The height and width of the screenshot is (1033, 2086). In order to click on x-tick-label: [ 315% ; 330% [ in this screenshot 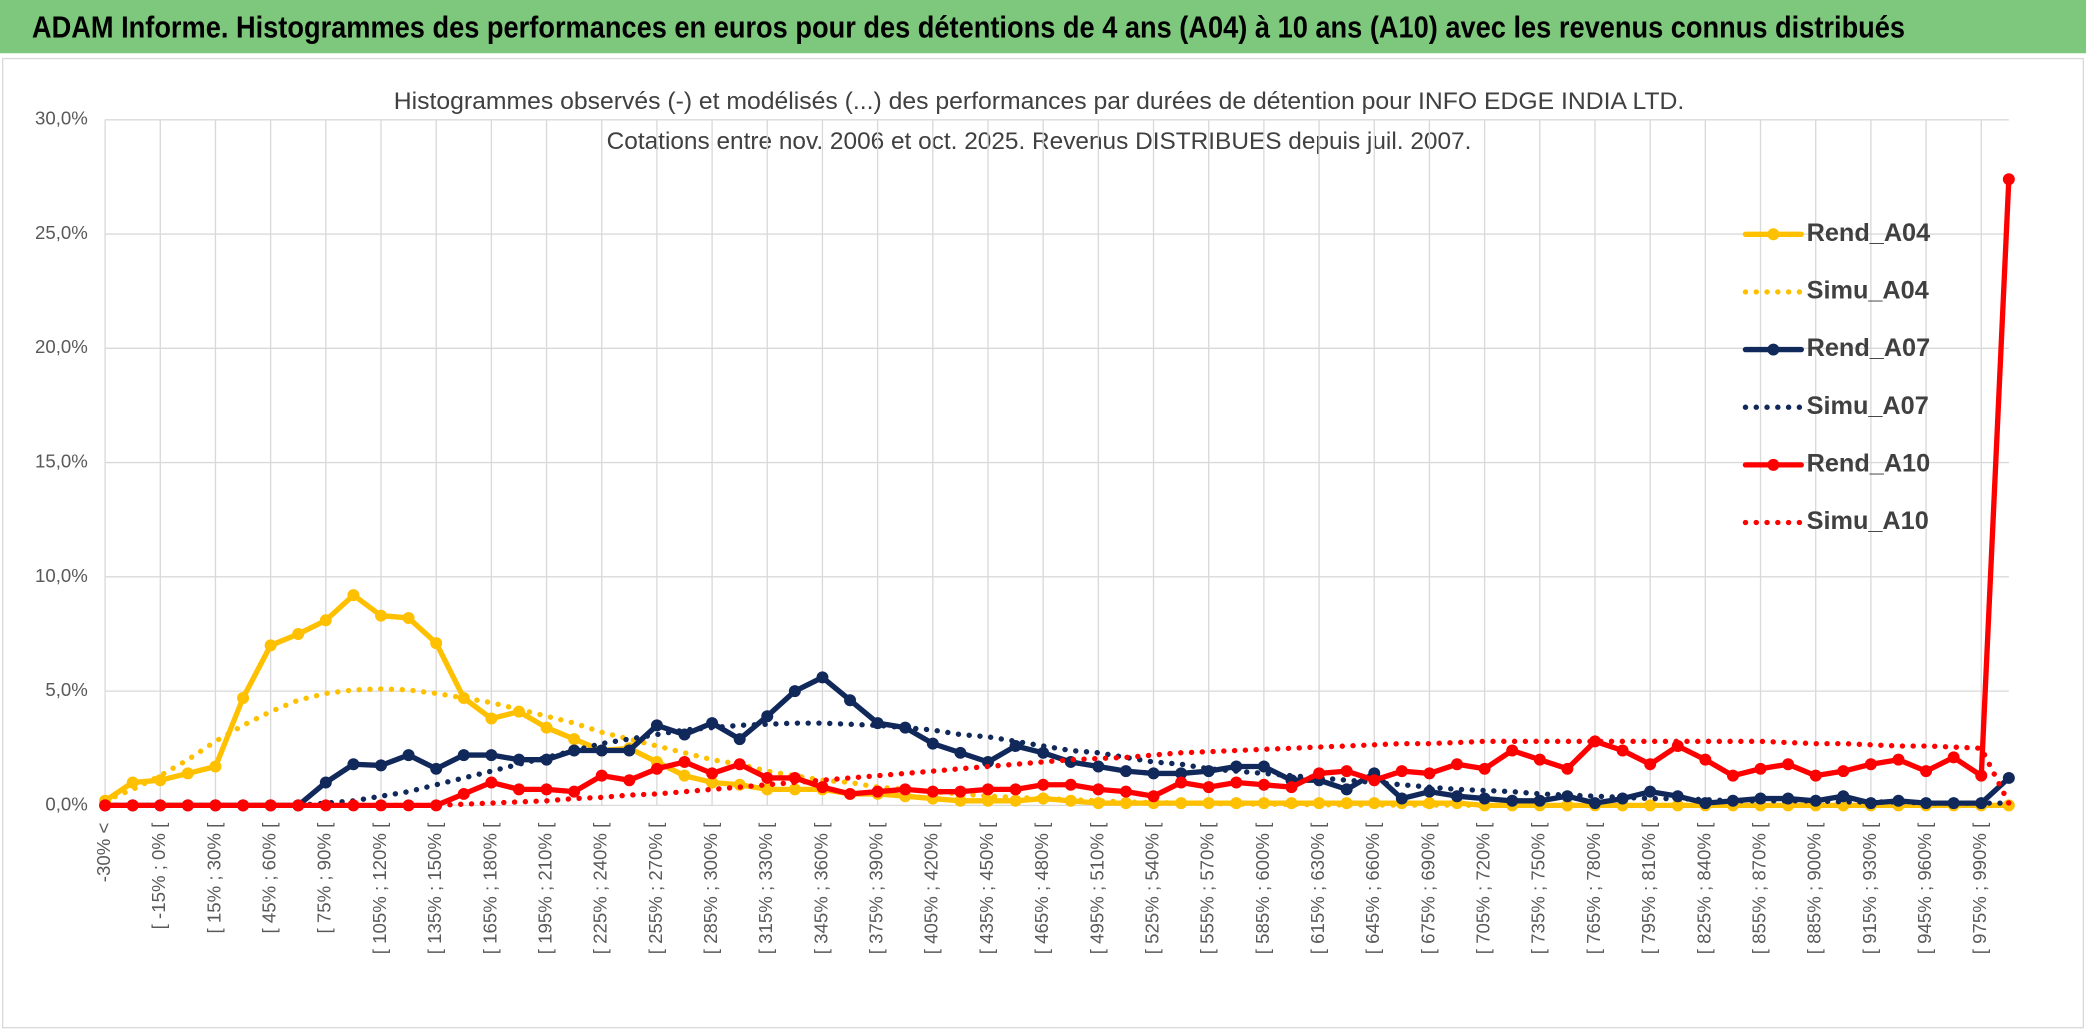, I will do `click(765, 888)`.